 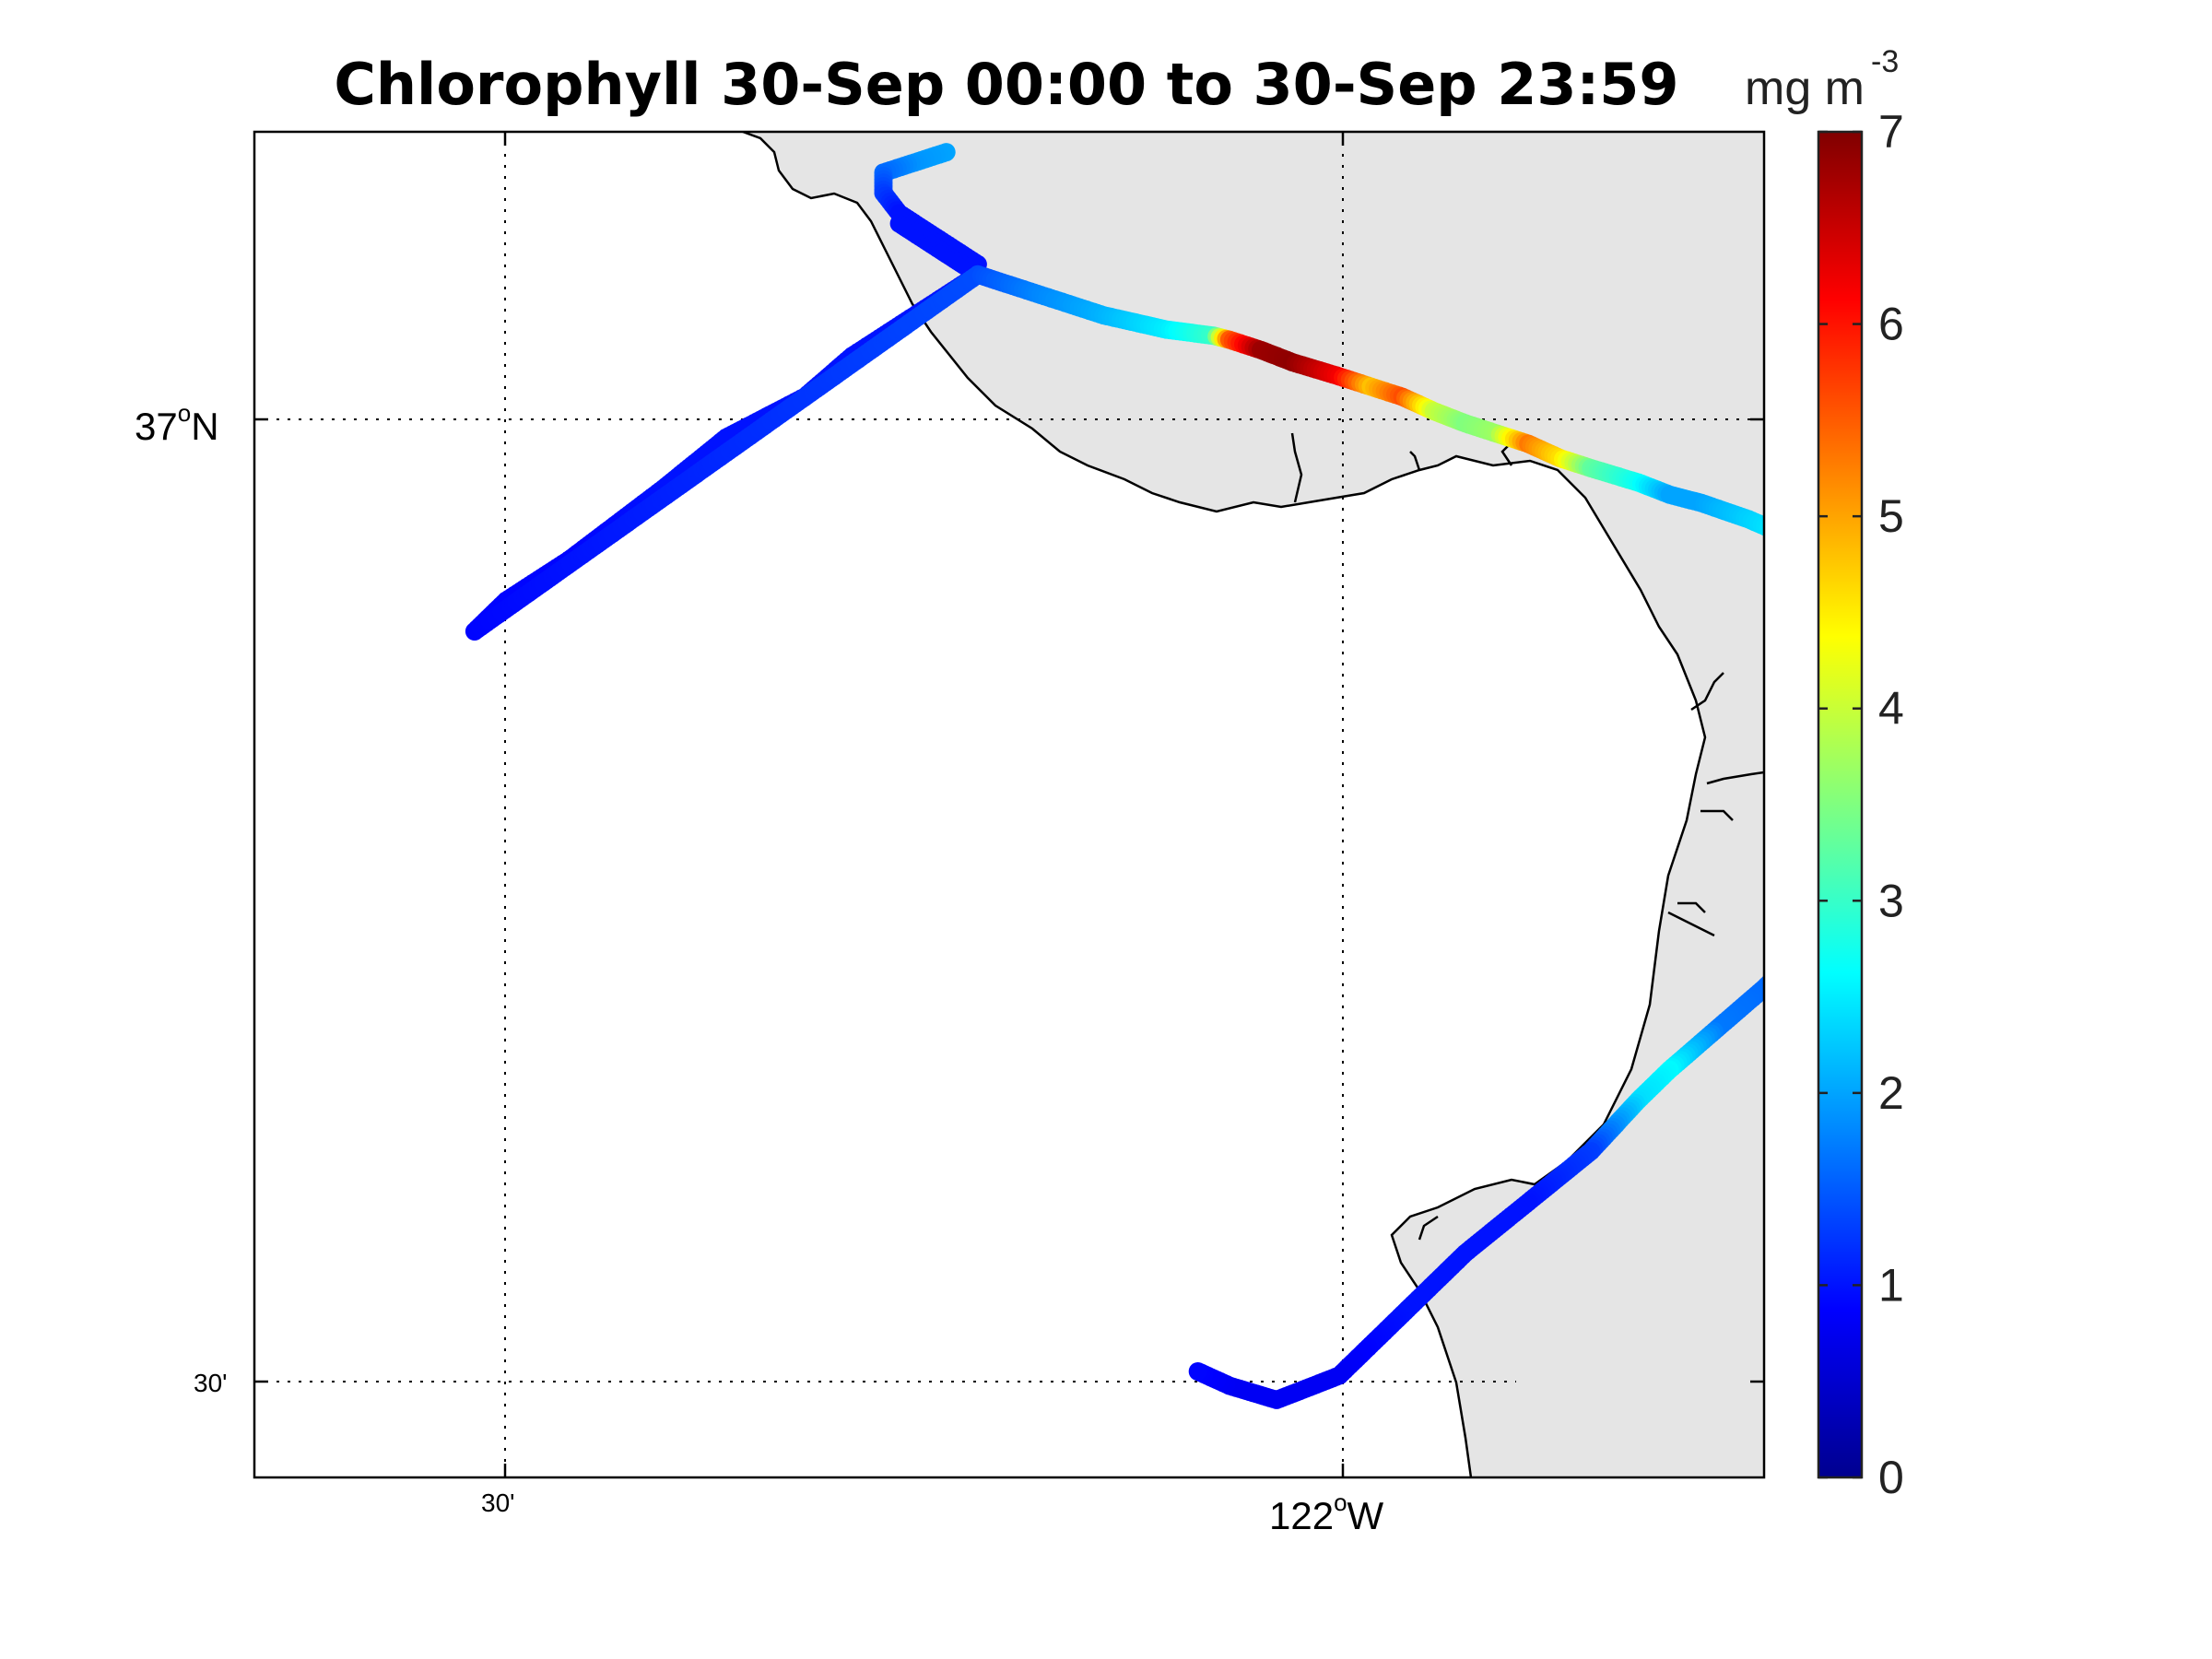 I want to click on colorbar-tick-label: 1, so click(x=1891, y=1285).